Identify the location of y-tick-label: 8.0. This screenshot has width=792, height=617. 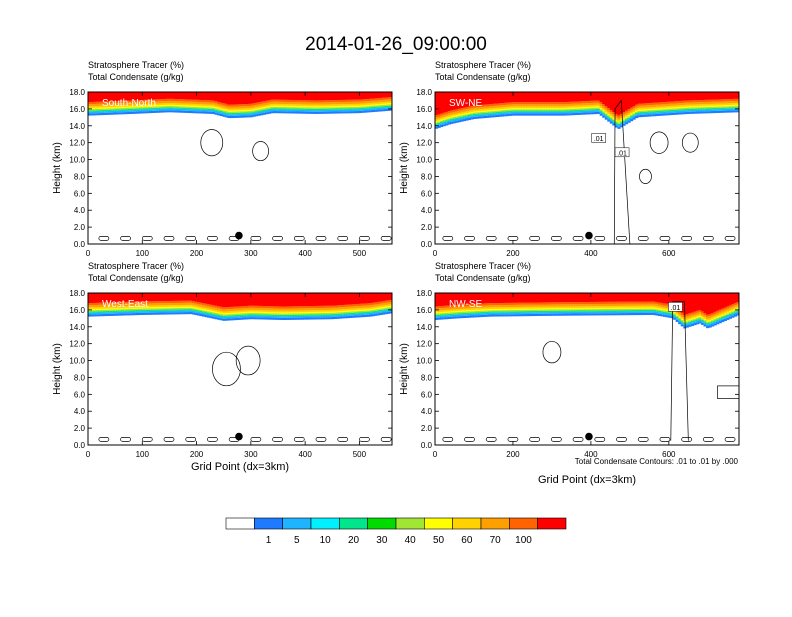
(427, 377).